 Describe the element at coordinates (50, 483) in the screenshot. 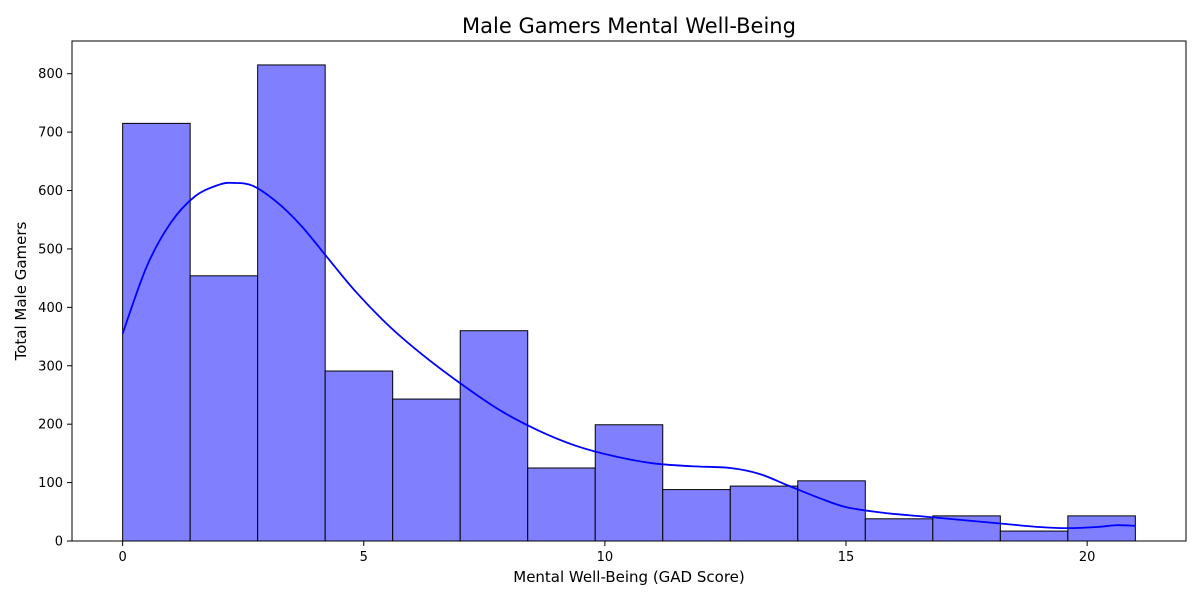

I see `y-tick-label: 100` at that location.